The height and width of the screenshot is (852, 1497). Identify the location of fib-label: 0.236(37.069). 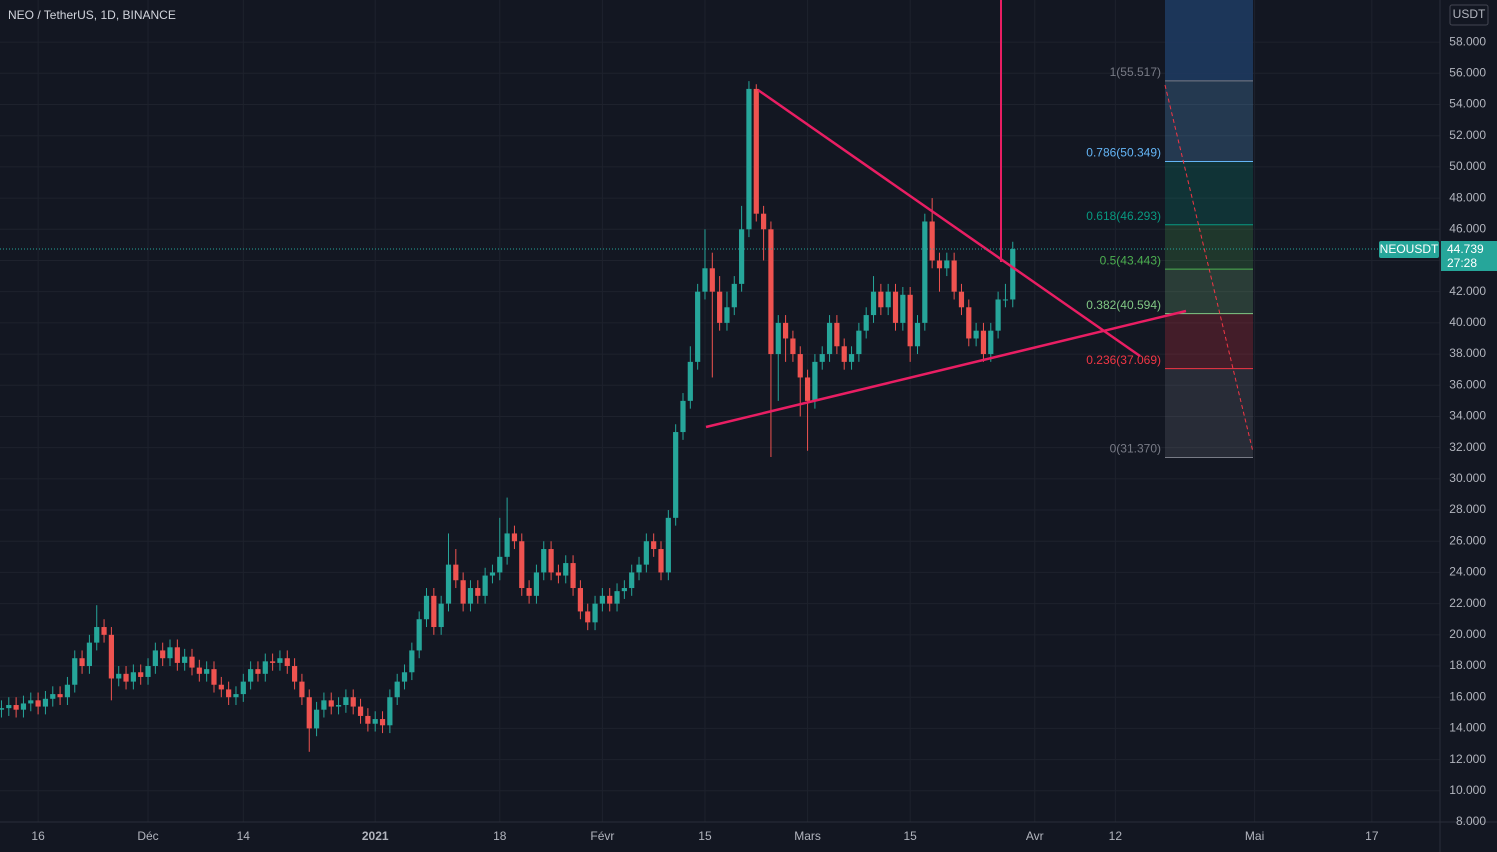
(1123, 360).